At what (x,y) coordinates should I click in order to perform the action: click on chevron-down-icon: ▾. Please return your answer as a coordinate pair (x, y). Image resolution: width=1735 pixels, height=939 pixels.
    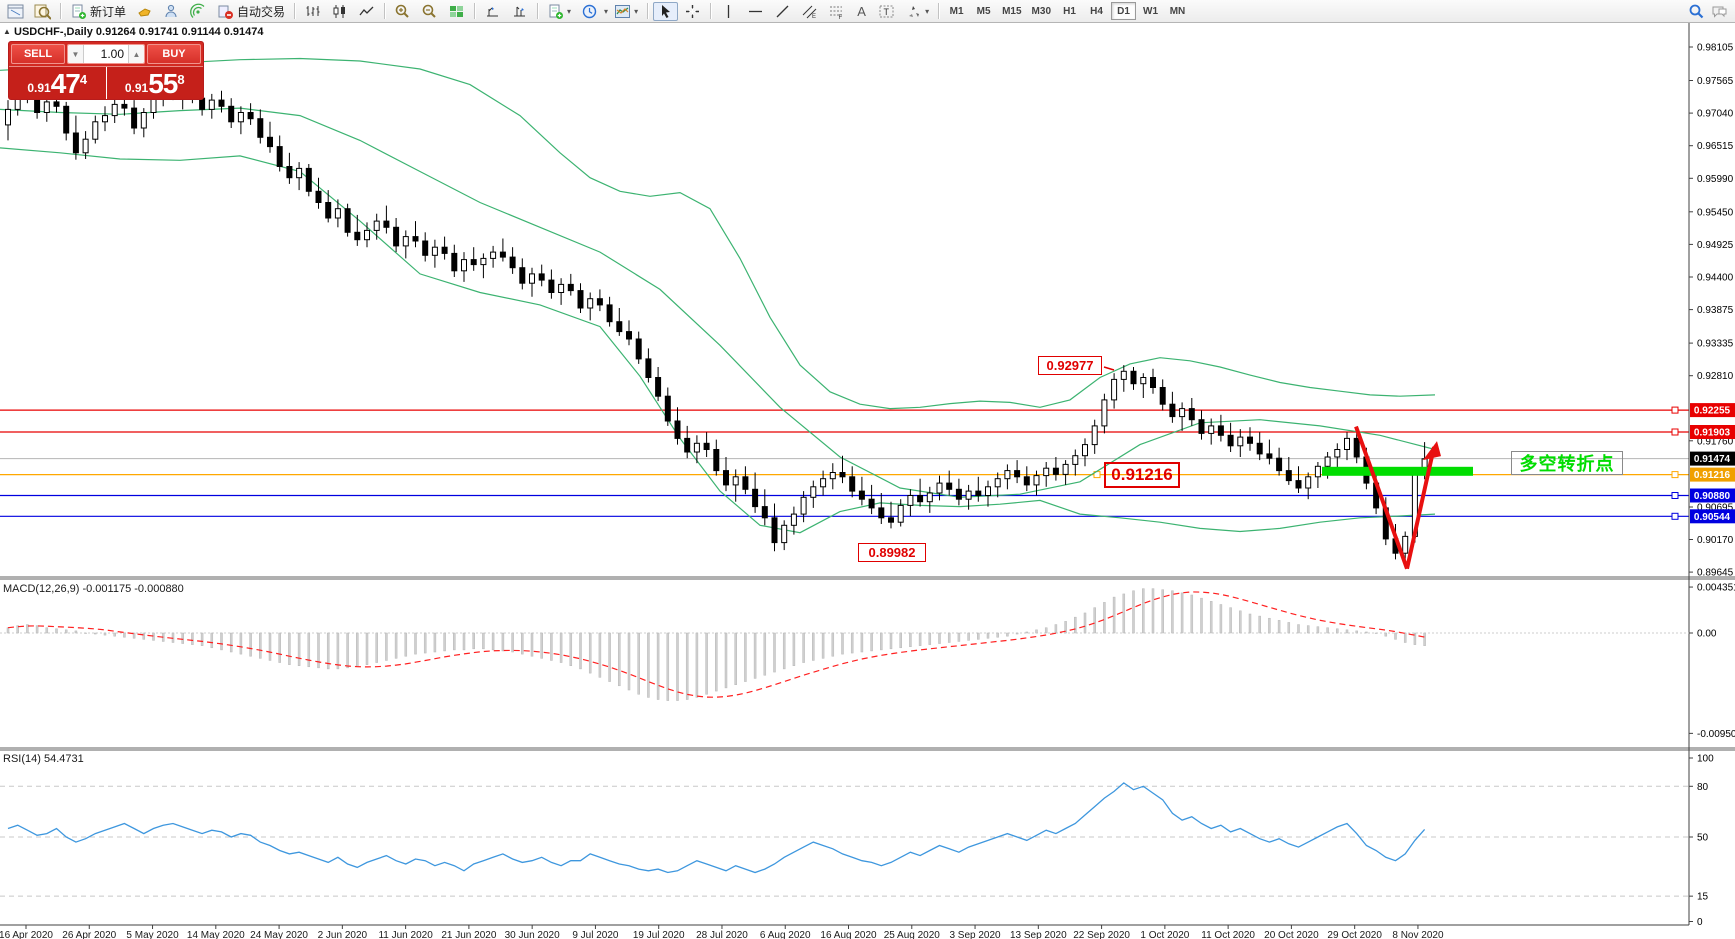
    Looking at the image, I should click on (606, 11).